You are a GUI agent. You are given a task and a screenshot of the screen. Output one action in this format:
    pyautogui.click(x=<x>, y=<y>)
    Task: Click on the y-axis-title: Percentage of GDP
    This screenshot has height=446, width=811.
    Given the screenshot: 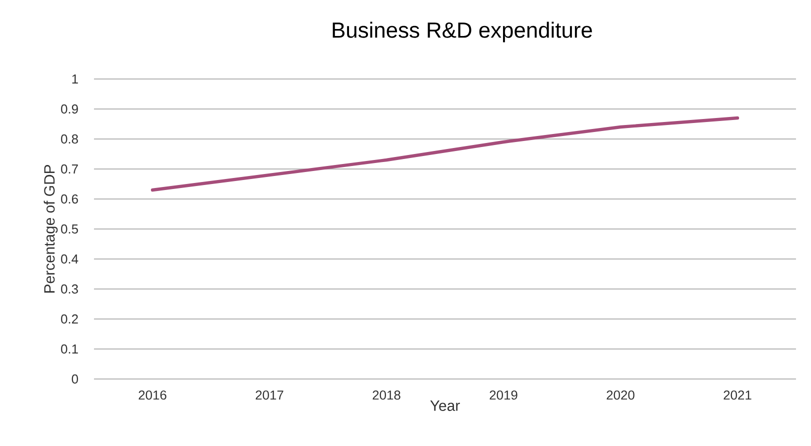 What is the action you would take?
    pyautogui.click(x=51, y=229)
    